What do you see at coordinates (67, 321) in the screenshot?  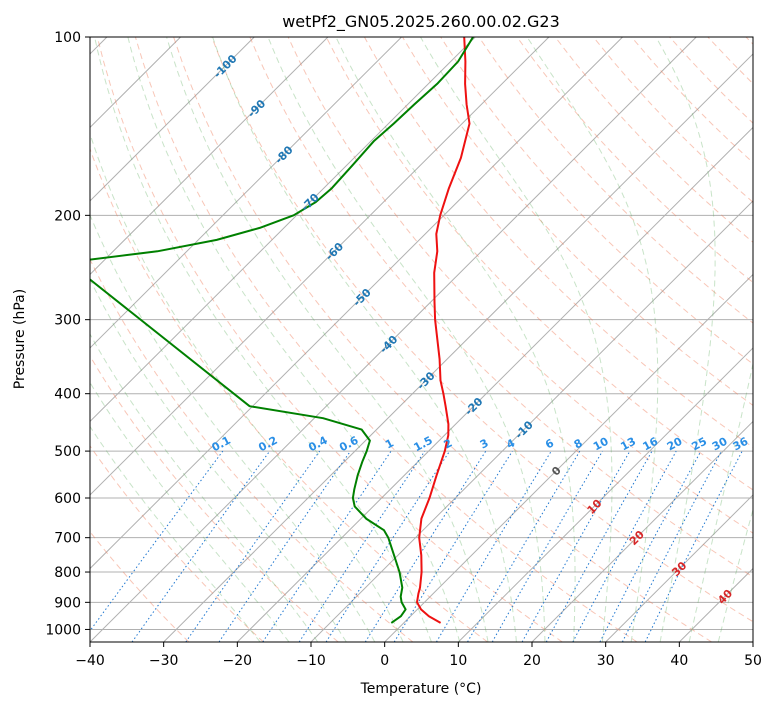 I see `y-tick-label: 300` at bounding box center [67, 321].